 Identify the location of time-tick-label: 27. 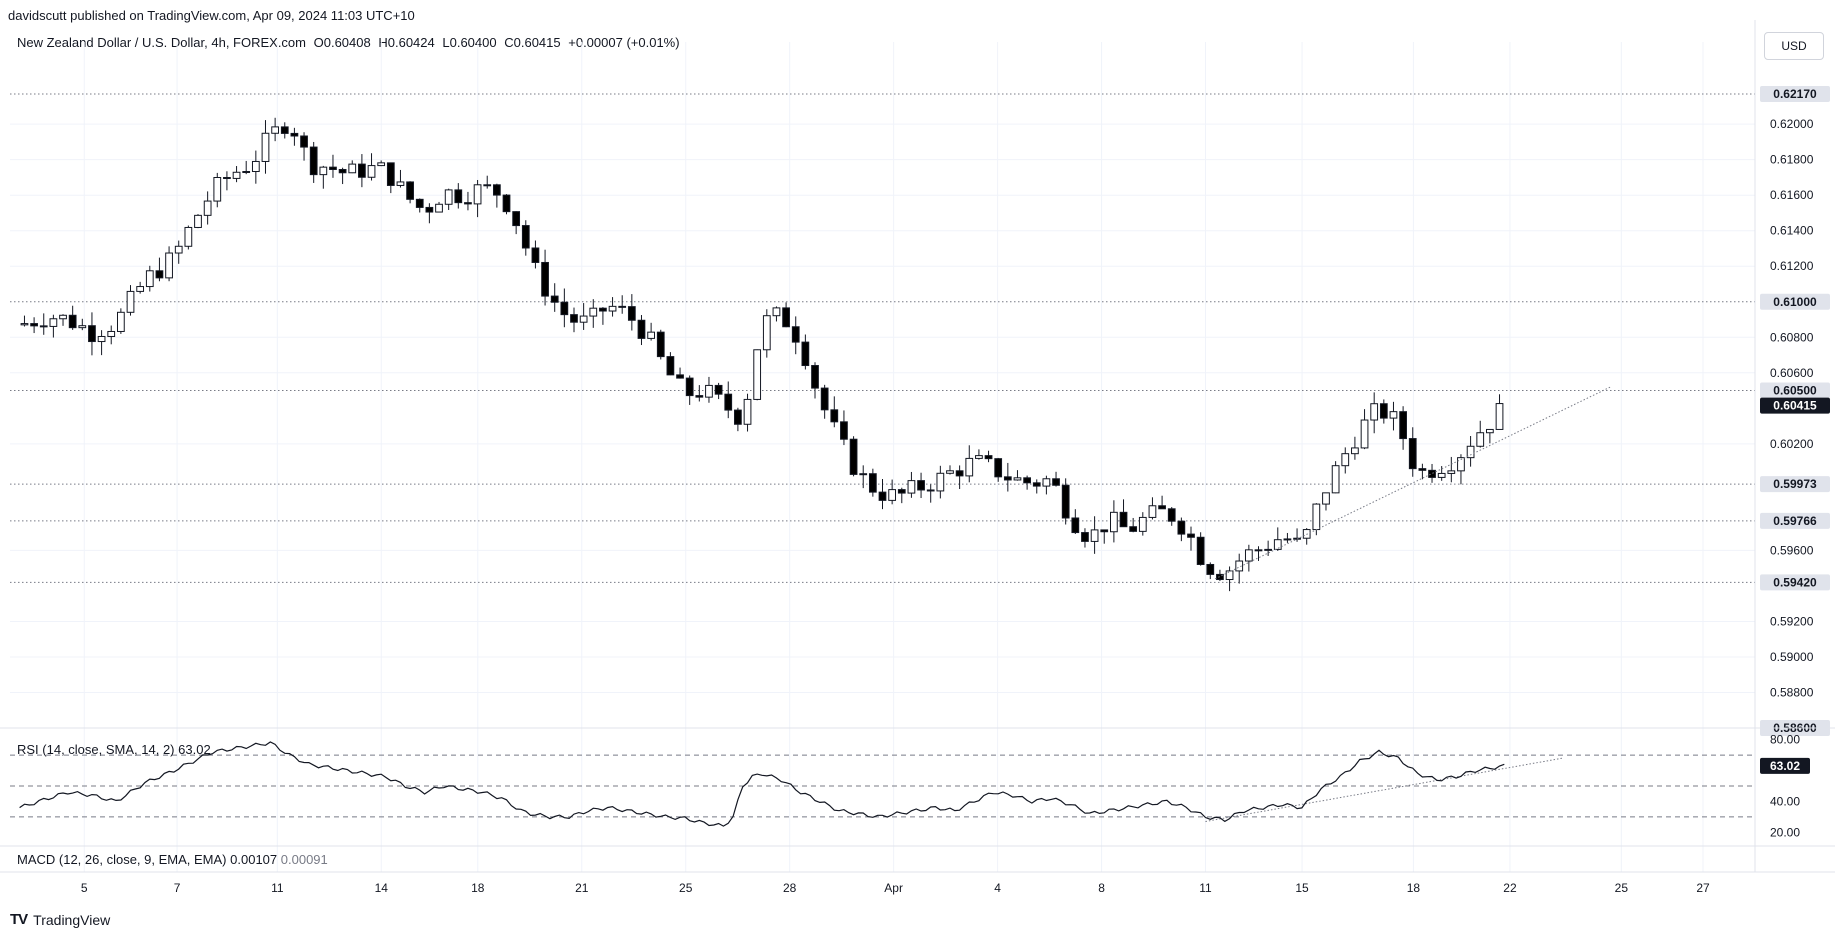
(1703, 888).